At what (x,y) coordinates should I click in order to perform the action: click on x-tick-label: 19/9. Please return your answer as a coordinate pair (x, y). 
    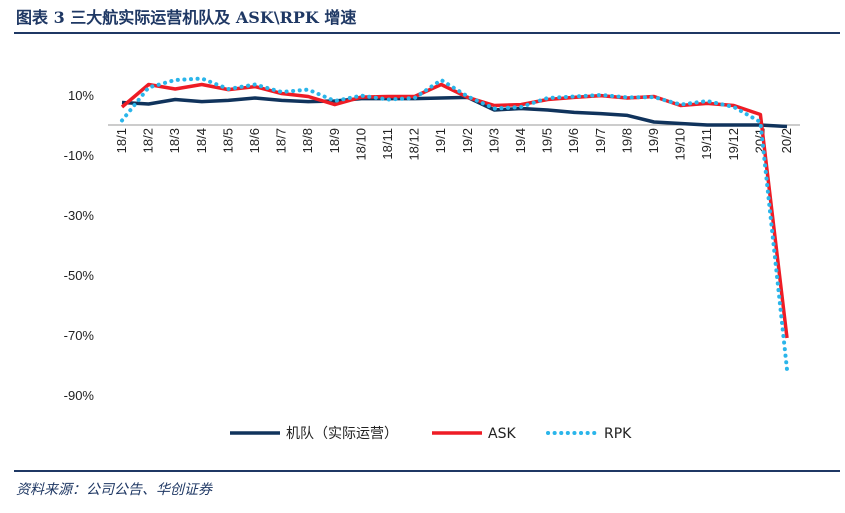
    Looking at the image, I should click on (653, 140).